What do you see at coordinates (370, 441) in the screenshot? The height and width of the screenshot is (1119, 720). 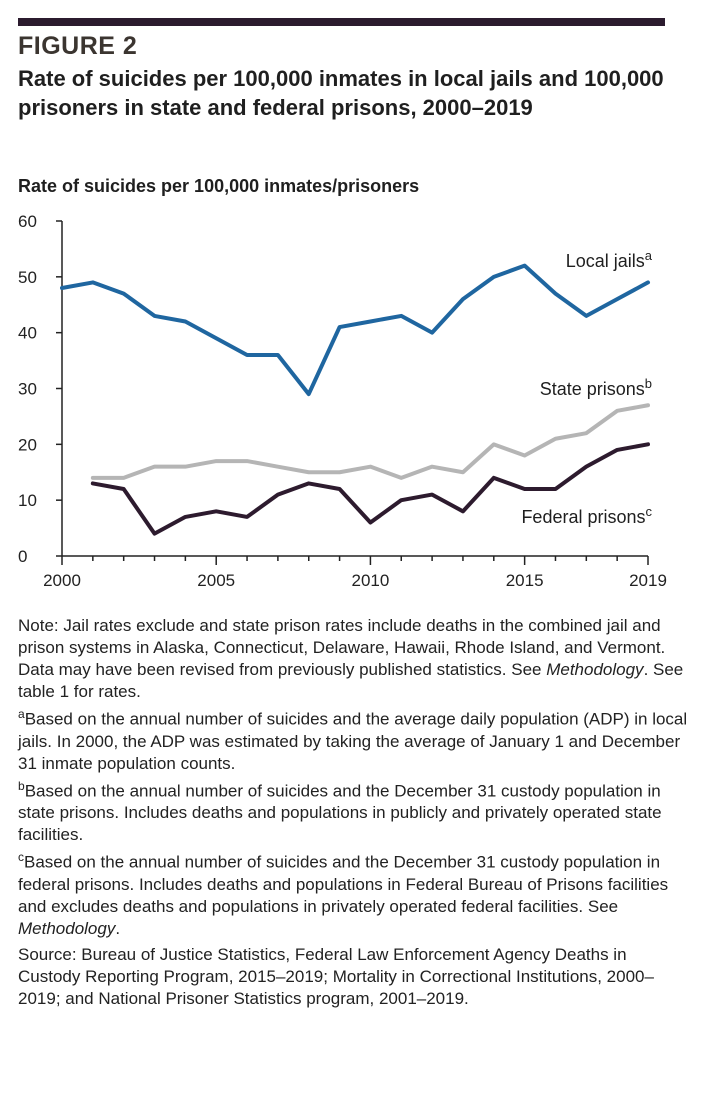 I see `series-line-state-prisons` at bounding box center [370, 441].